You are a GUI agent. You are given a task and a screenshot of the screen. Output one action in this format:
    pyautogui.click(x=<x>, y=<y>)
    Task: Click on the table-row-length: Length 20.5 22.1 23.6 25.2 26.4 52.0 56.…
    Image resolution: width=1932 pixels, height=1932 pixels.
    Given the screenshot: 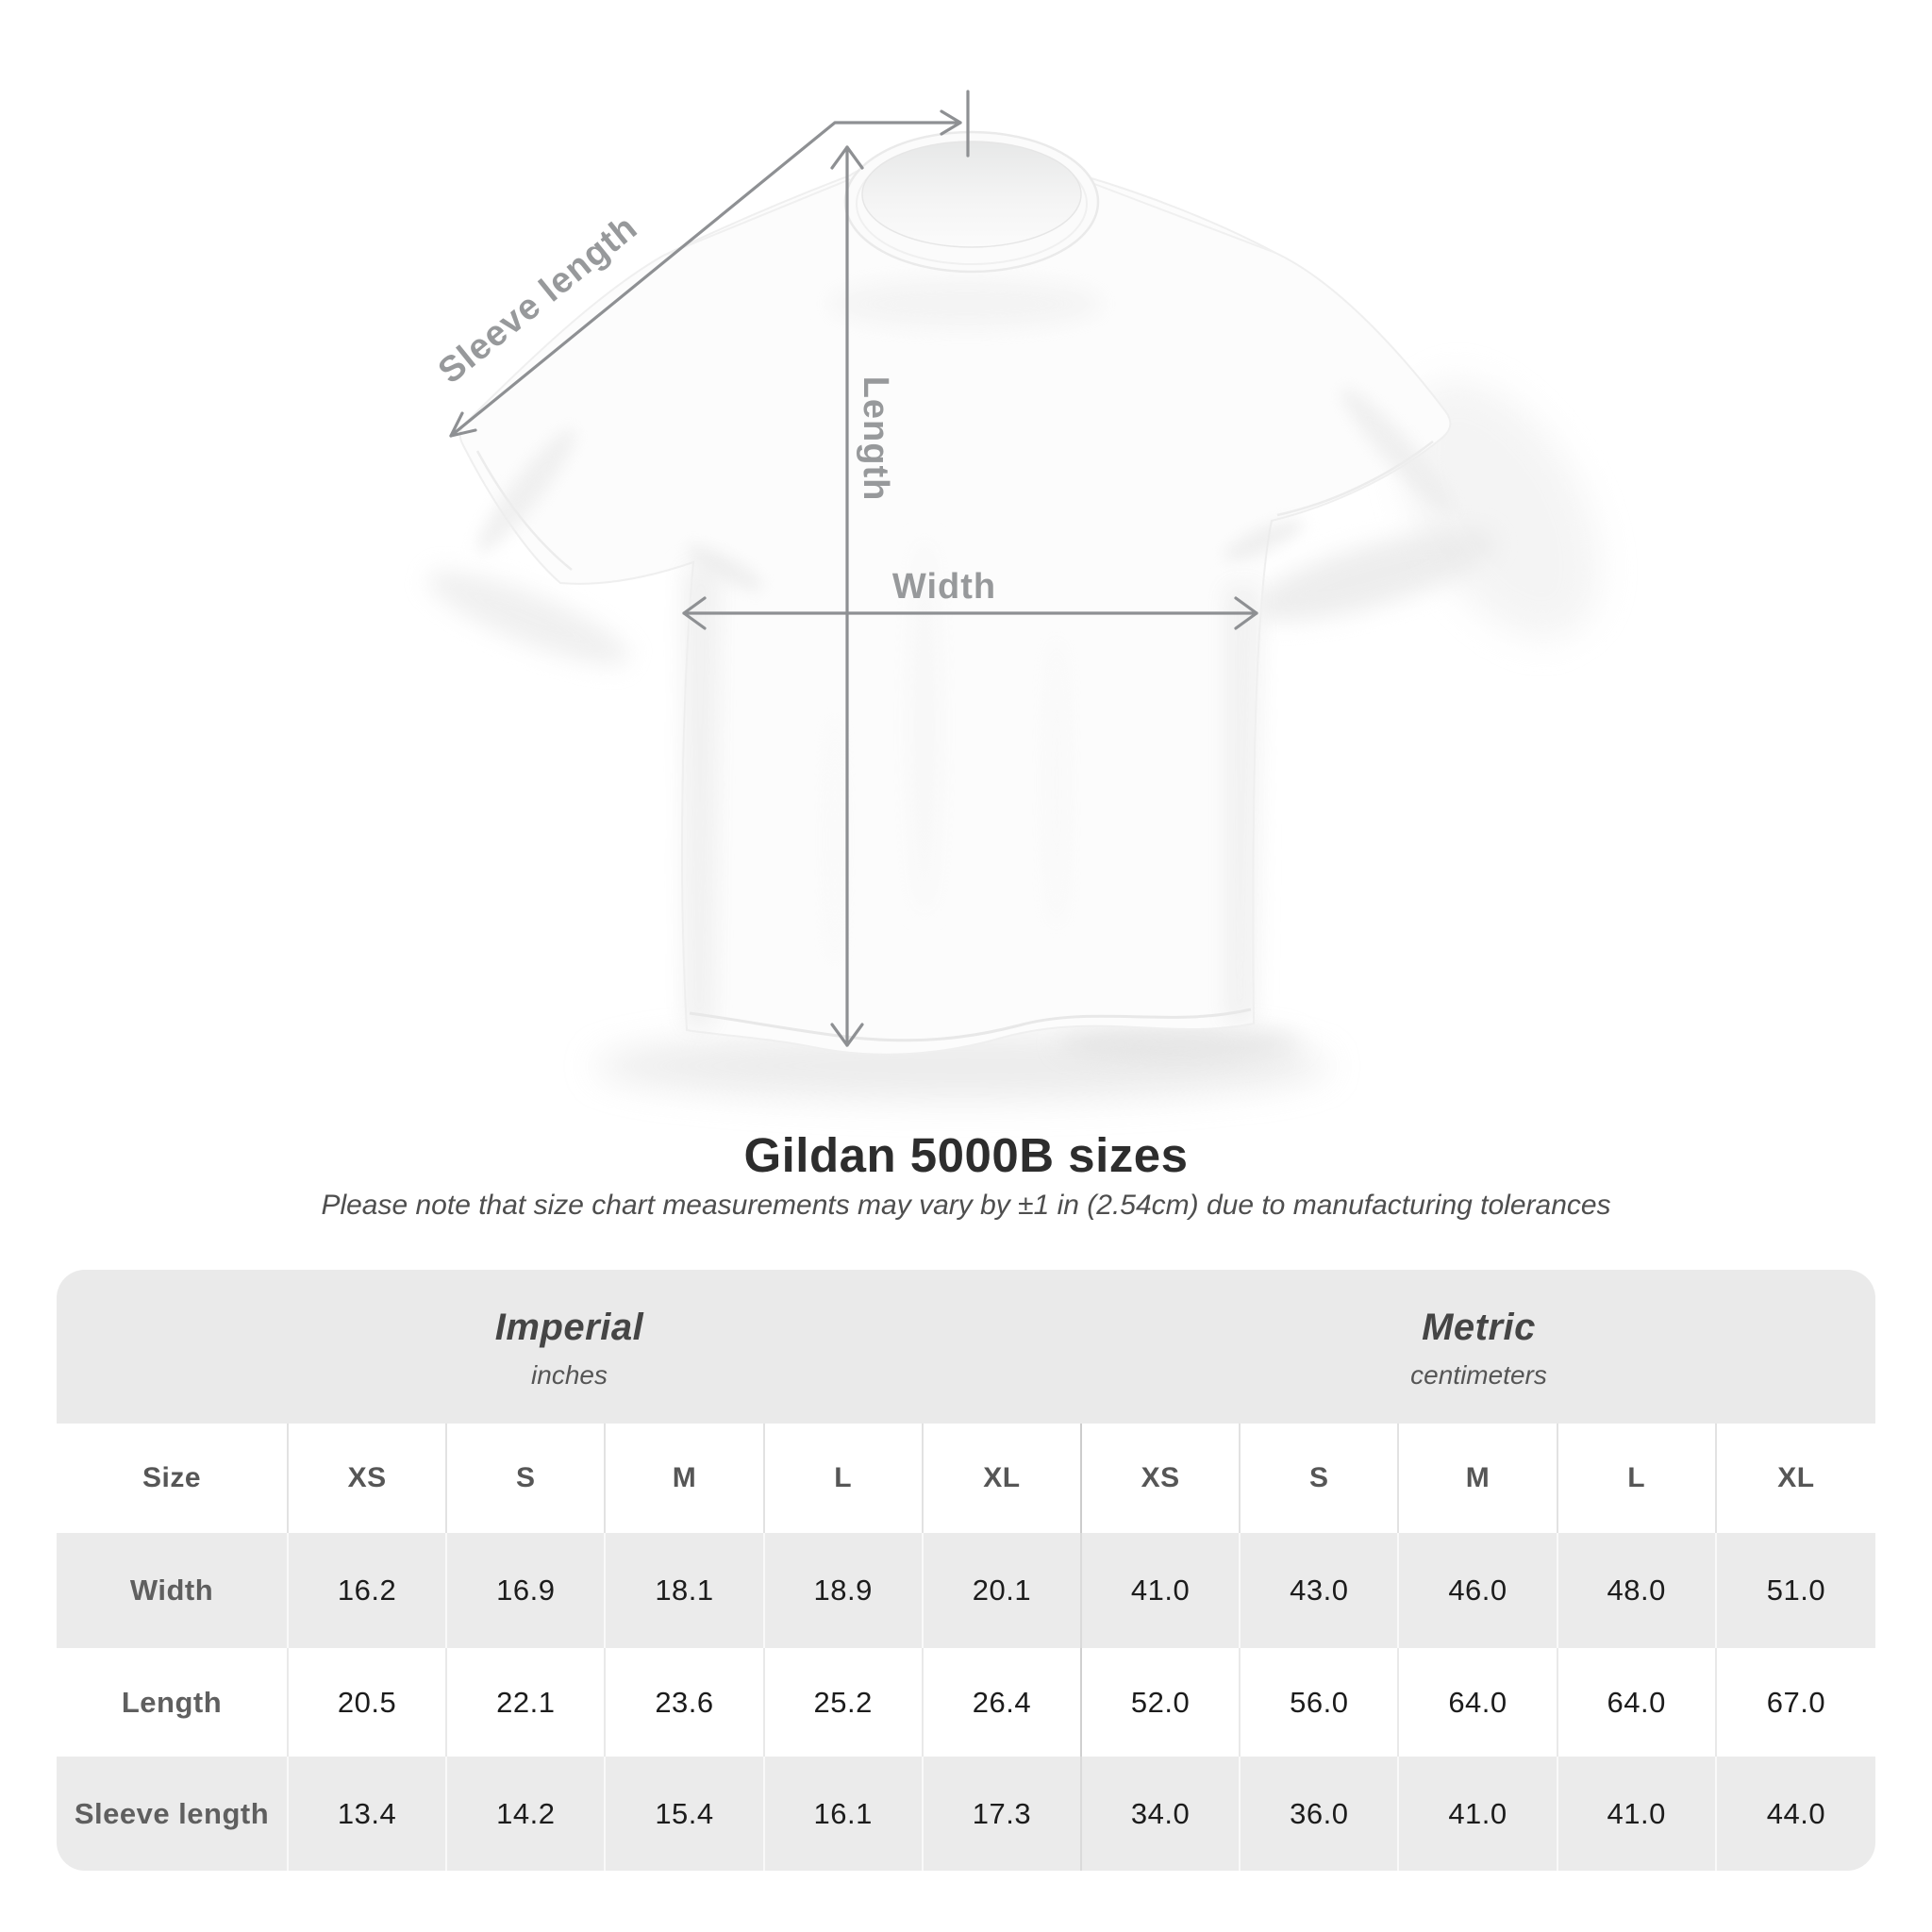 What is the action you would take?
    pyautogui.click(x=966, y=1702)
    